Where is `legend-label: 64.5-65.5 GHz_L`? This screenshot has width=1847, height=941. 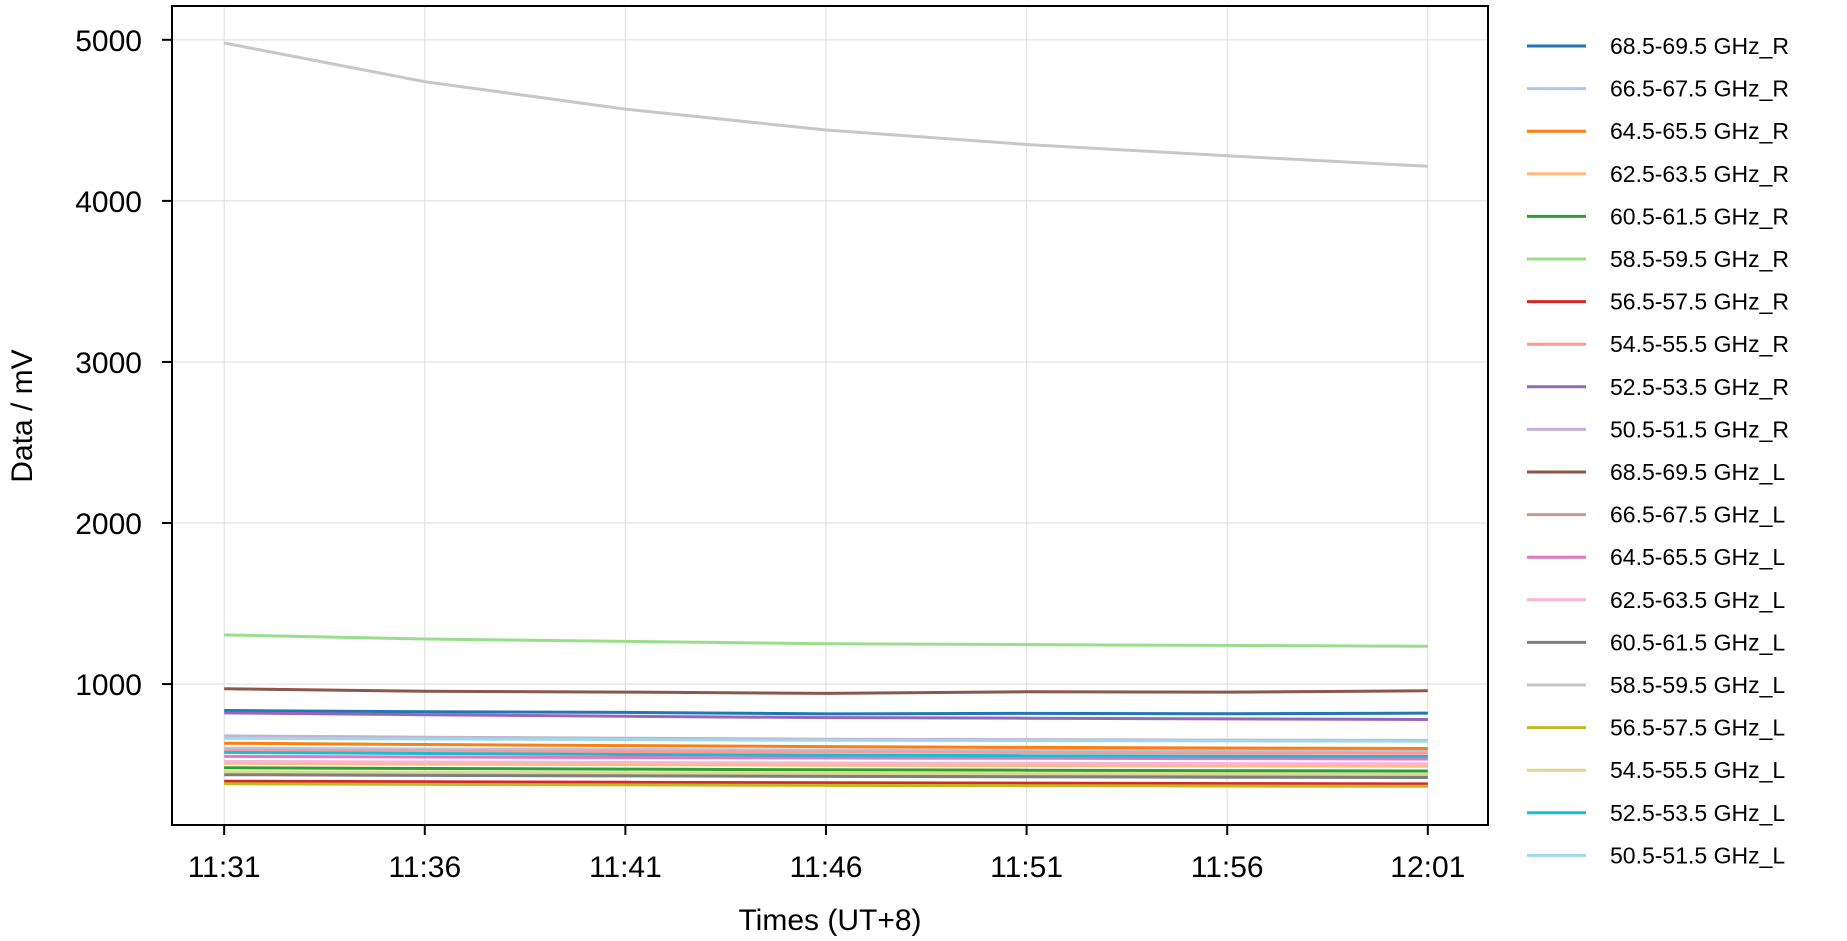 legend-label: 64.5-65.5 GHz_L is located at coordinates (1697, 557).